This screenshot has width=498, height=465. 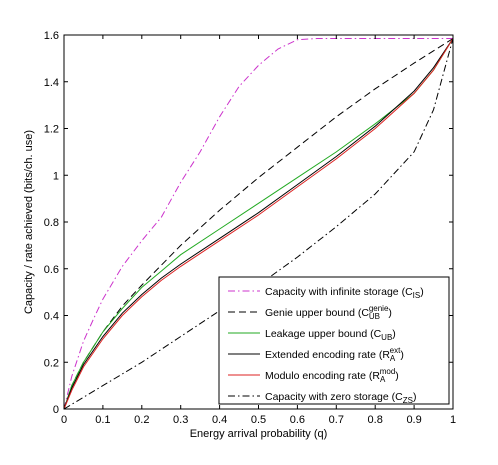 I want to click on x-tick-label: 0.7, so click(x=336, y=420).